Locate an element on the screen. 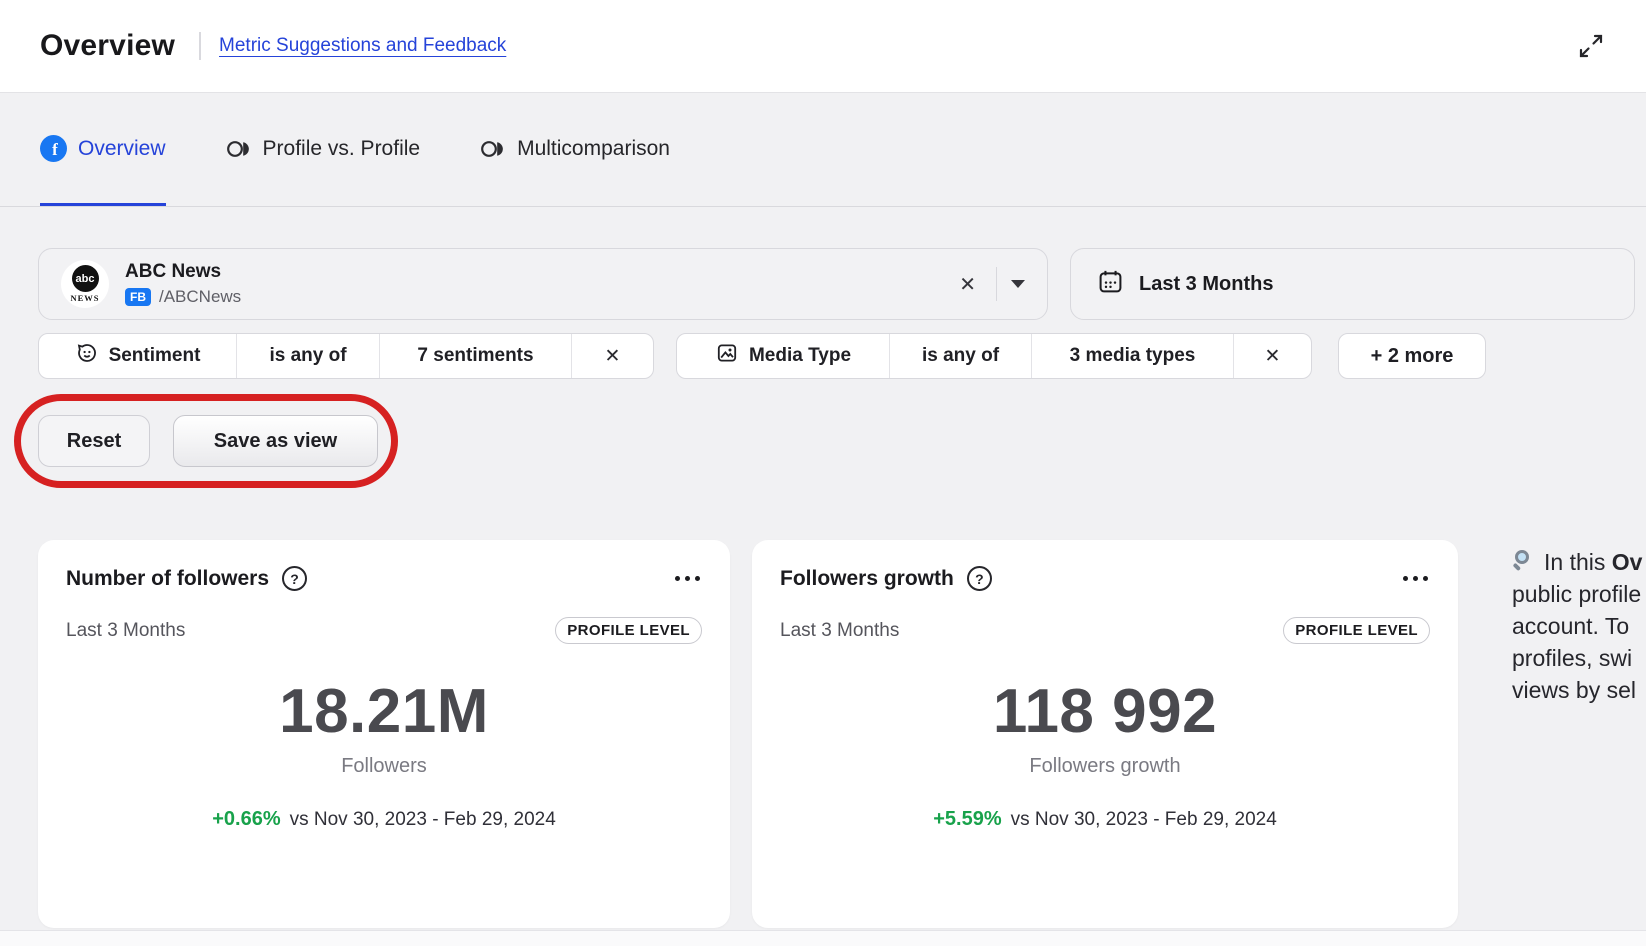 This screenshot has width=1646, height=946. filter-chip-media-type: Media Type is any of 3 media types ✕ is located at coordinates (994, 356).